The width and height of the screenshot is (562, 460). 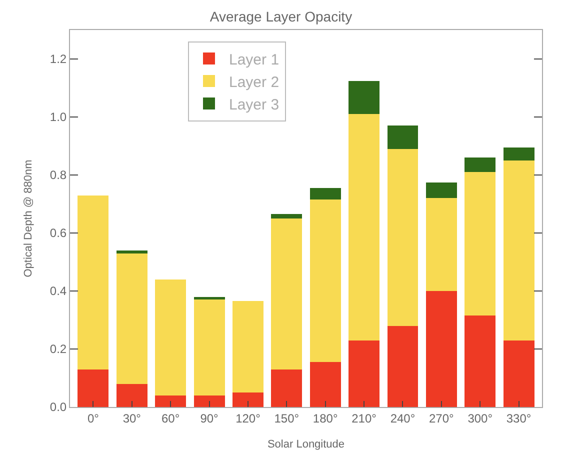 I want to click on y-tick-label: 0.6, so click(x=58, y=233).